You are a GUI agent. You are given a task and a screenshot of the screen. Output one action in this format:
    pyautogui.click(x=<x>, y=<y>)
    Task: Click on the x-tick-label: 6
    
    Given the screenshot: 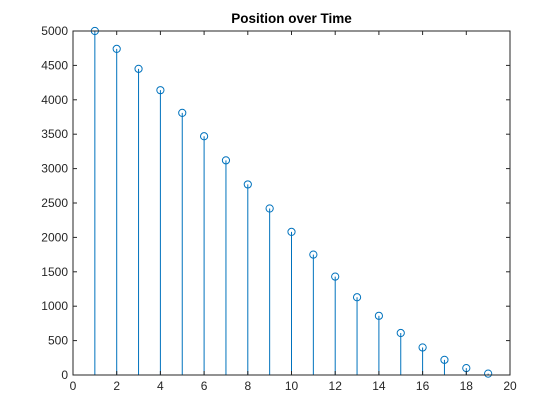 What is the action you would take?
    pyautogui.click(x=204, y=386)
    